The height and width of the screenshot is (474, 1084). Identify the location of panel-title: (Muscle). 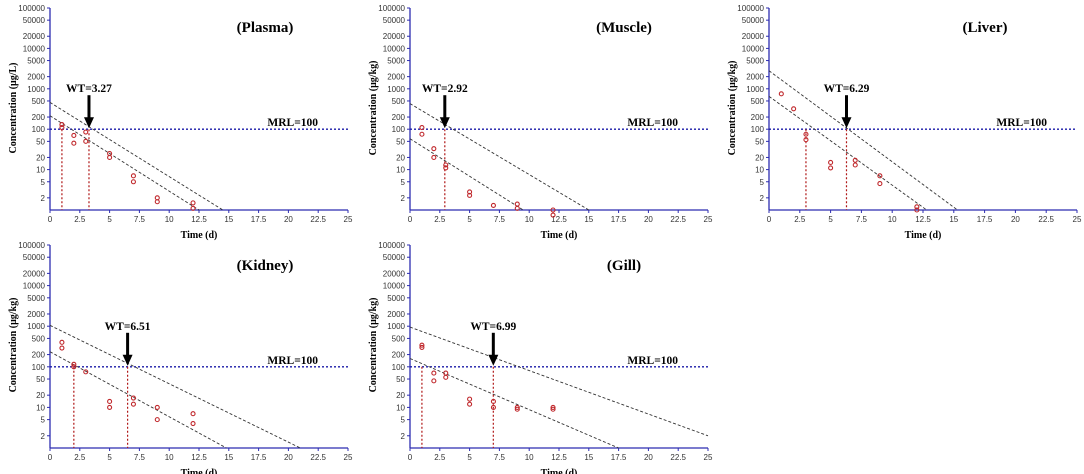
(624, 28).